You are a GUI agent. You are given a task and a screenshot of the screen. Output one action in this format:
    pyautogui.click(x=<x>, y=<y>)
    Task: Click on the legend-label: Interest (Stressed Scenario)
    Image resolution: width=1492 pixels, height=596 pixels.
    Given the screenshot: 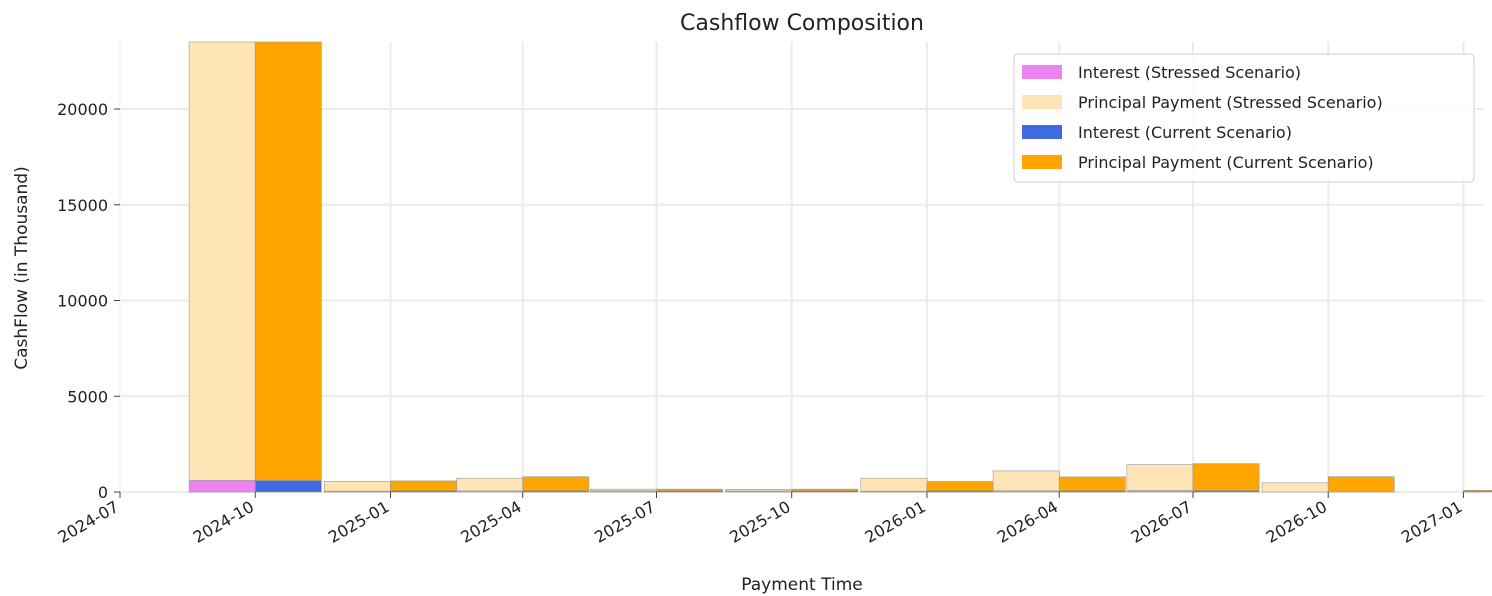 What is the action you would take?
    pyautogui.click(x=1189, y=72)
    